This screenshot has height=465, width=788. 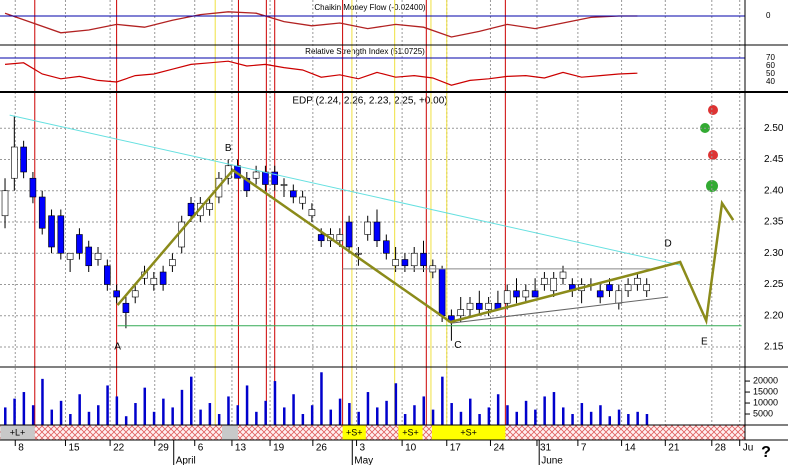 I want to click on band-label: +L+, so click(x=18, y=432).